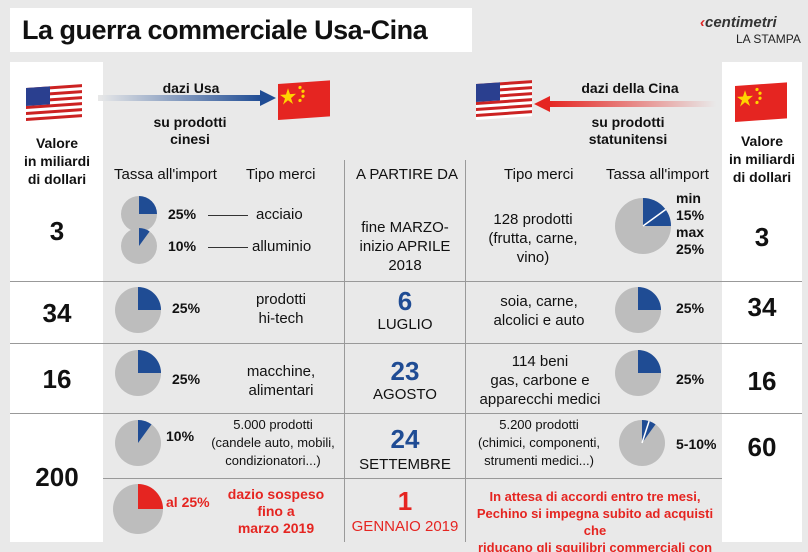  I want to click on start-day: 6, so click(405, 301).